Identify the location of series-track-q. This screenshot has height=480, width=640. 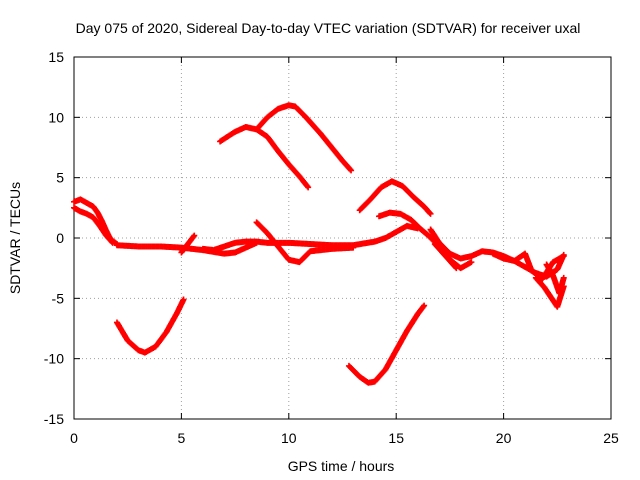
(555, 279).